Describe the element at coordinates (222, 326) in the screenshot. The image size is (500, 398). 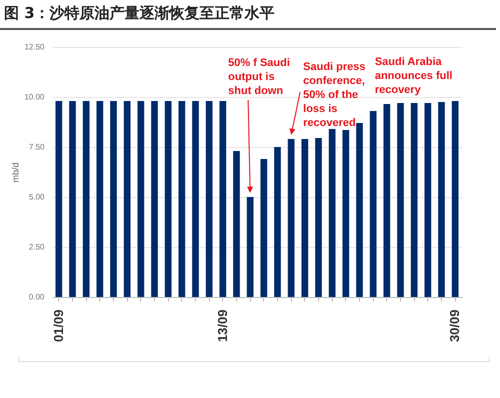
I see `x-tick-label: 13/09` at that location.